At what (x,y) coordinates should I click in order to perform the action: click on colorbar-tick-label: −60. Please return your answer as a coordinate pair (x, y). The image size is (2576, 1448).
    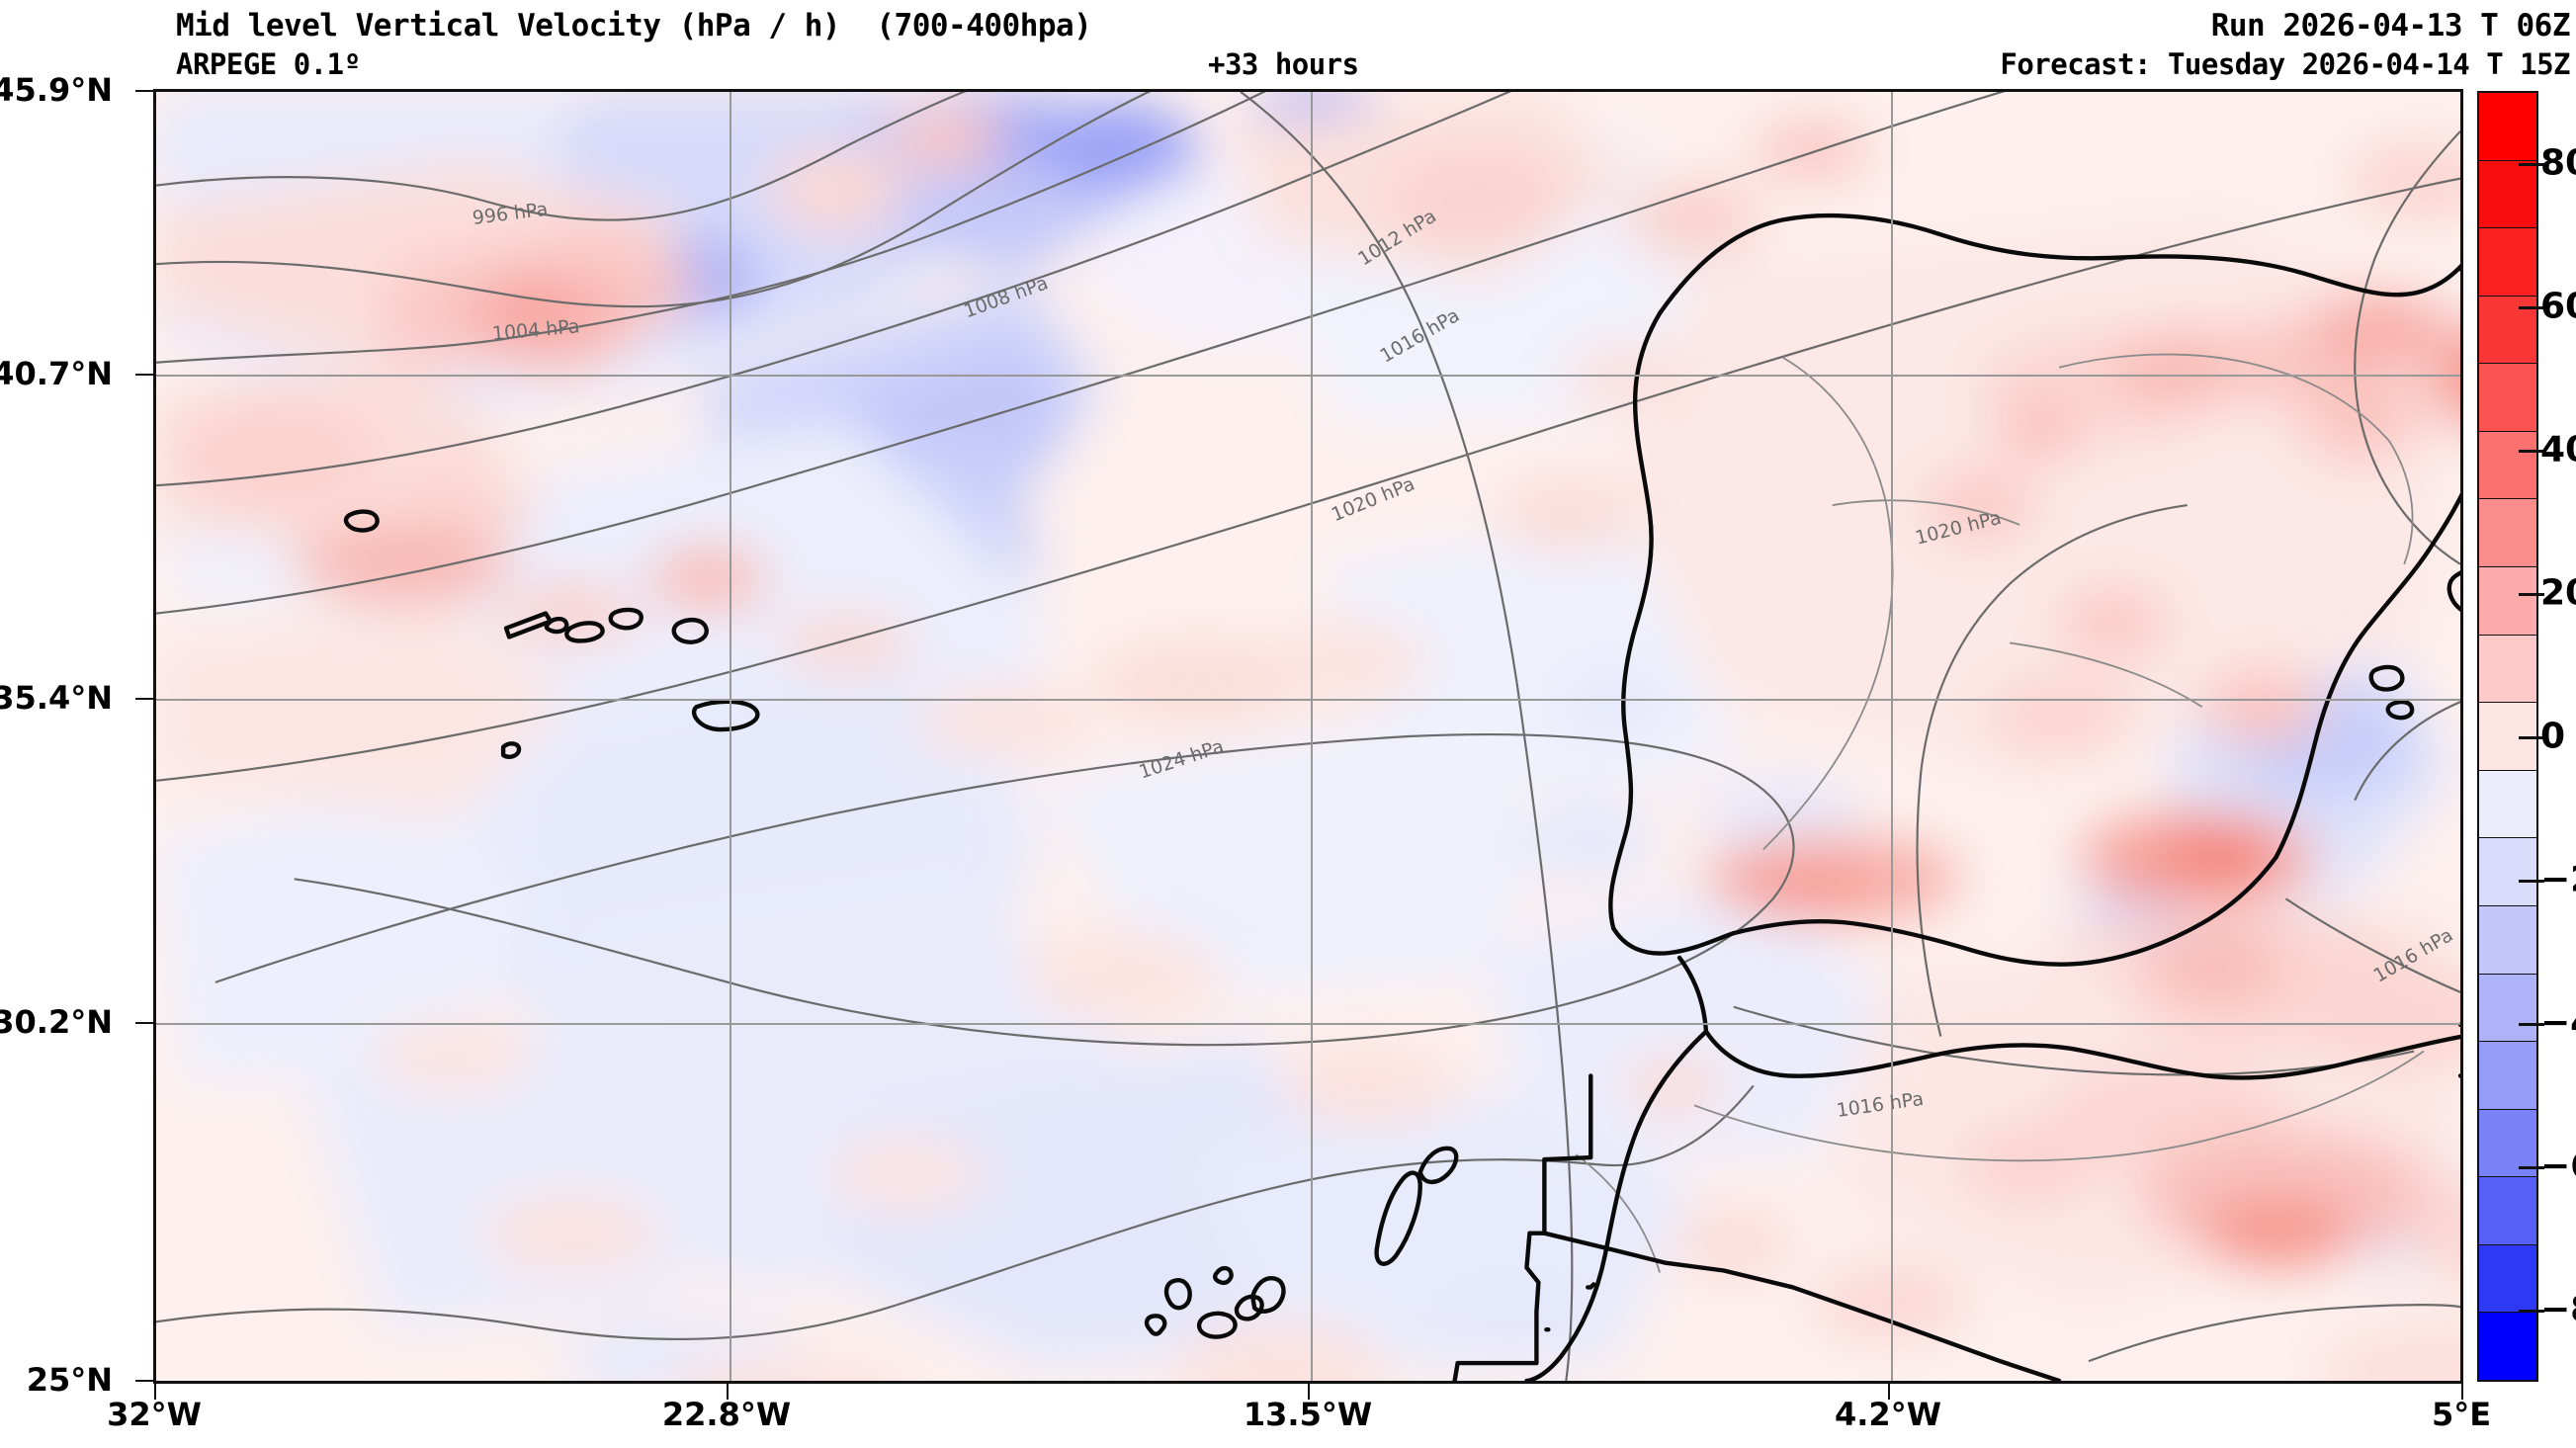
    Looking at the image, I should click on (2558, 1166).